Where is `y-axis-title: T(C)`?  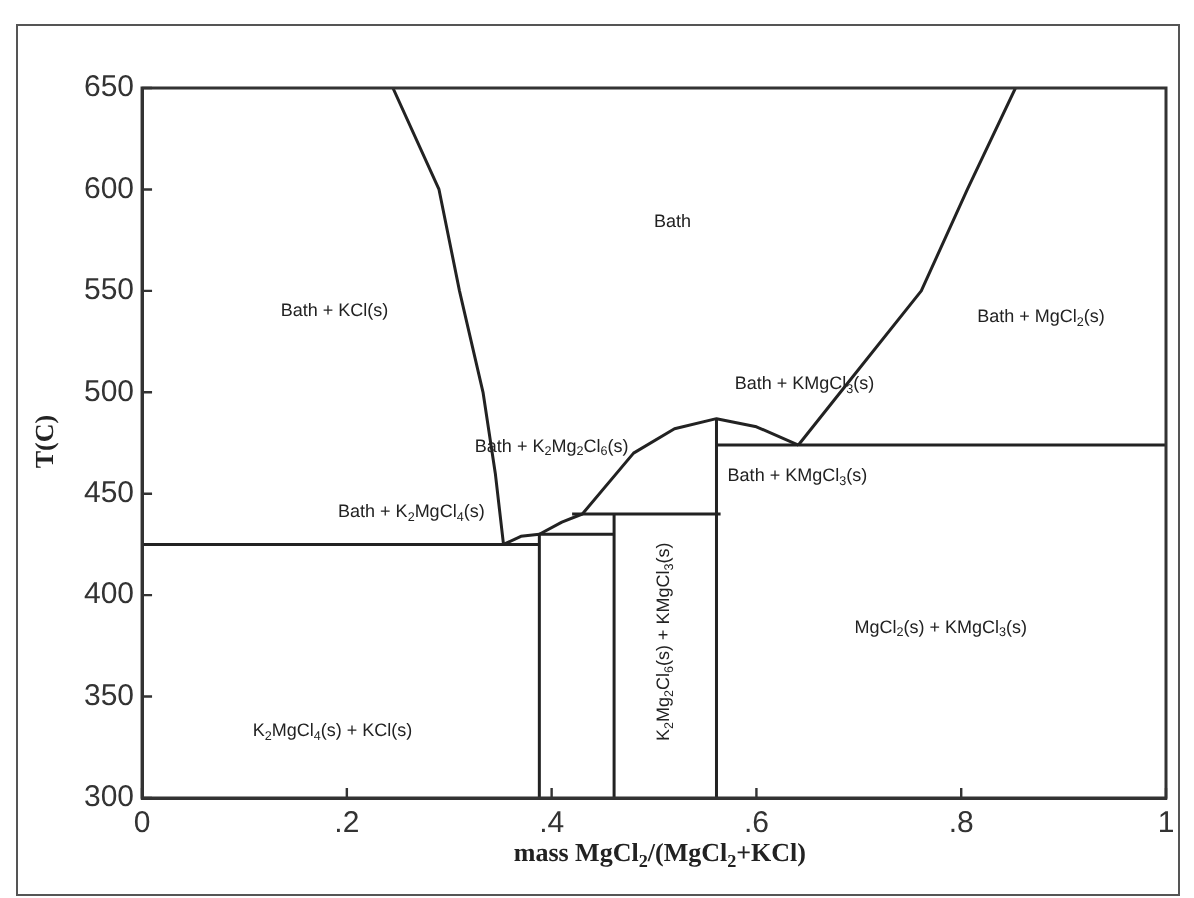
y-axis-title: T(C) is located at coordinates (43, 441).